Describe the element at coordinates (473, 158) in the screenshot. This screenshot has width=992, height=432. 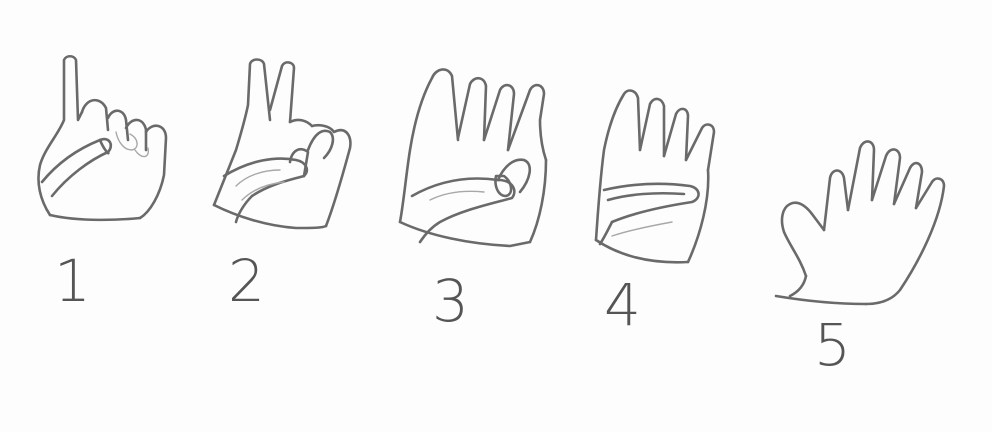
I see `hand-three-drawing` at that location.